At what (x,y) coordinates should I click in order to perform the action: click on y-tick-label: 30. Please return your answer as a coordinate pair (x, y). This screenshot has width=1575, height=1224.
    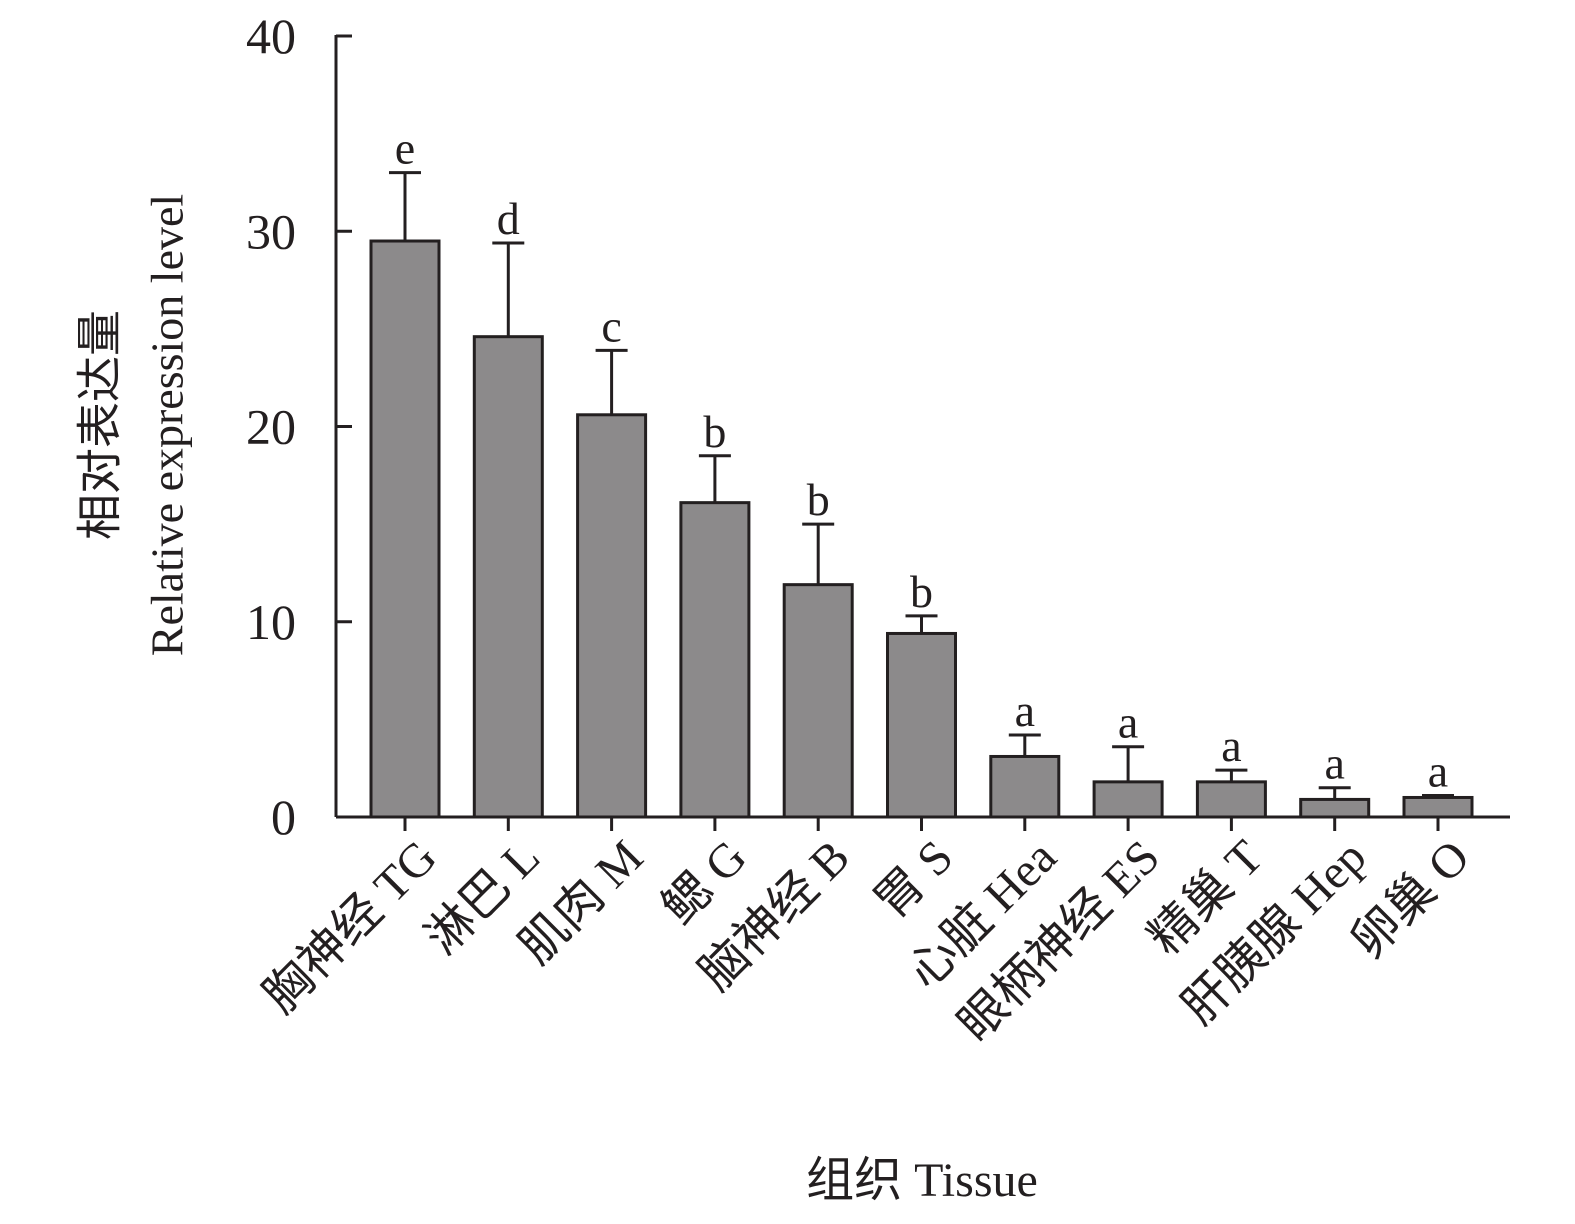
    Looking at the image, I should click on (271, 231).